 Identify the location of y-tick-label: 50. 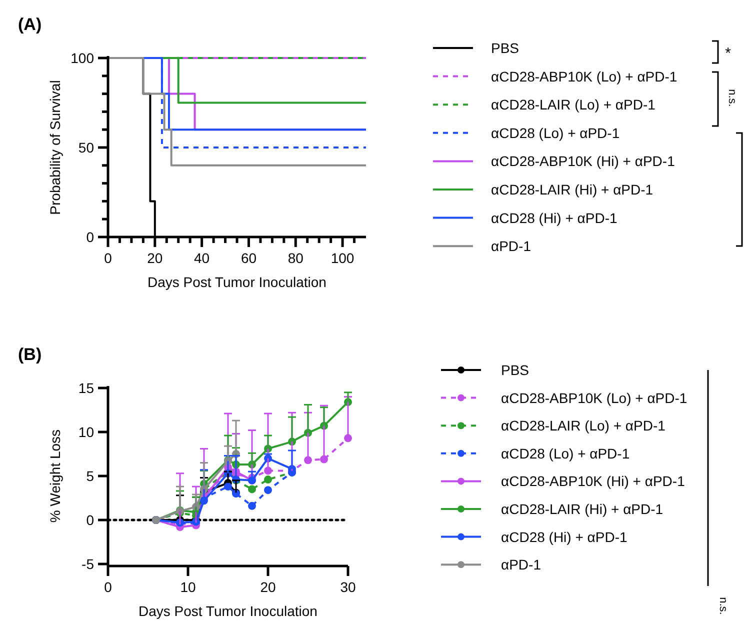
(86, 148).